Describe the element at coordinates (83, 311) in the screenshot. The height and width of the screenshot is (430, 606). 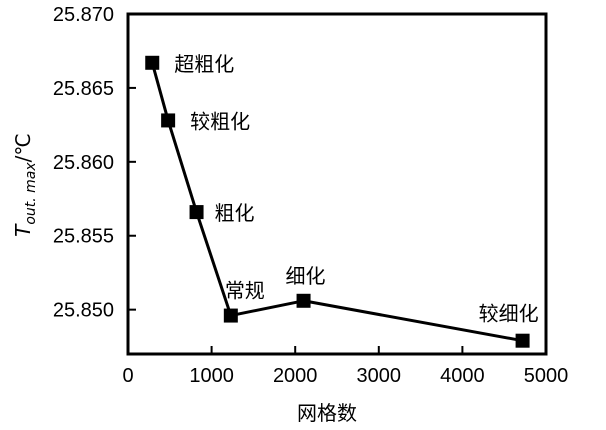
I see `y-tick-label: 25.850` at that location.